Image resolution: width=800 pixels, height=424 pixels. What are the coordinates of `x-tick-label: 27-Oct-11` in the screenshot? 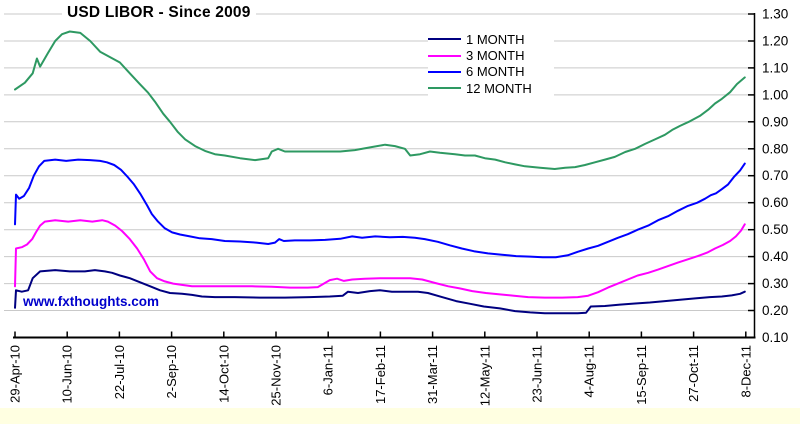 It's located at (693, 373).